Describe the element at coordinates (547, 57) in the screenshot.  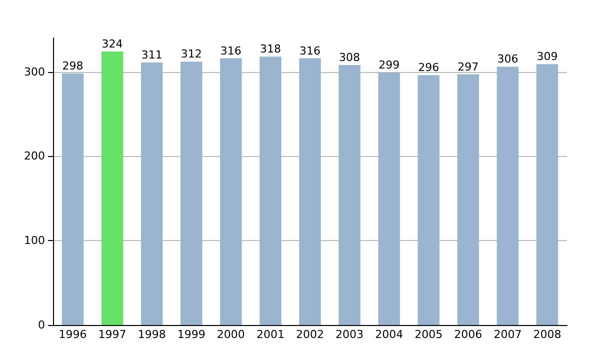
I see `data-label: 309` at that location.